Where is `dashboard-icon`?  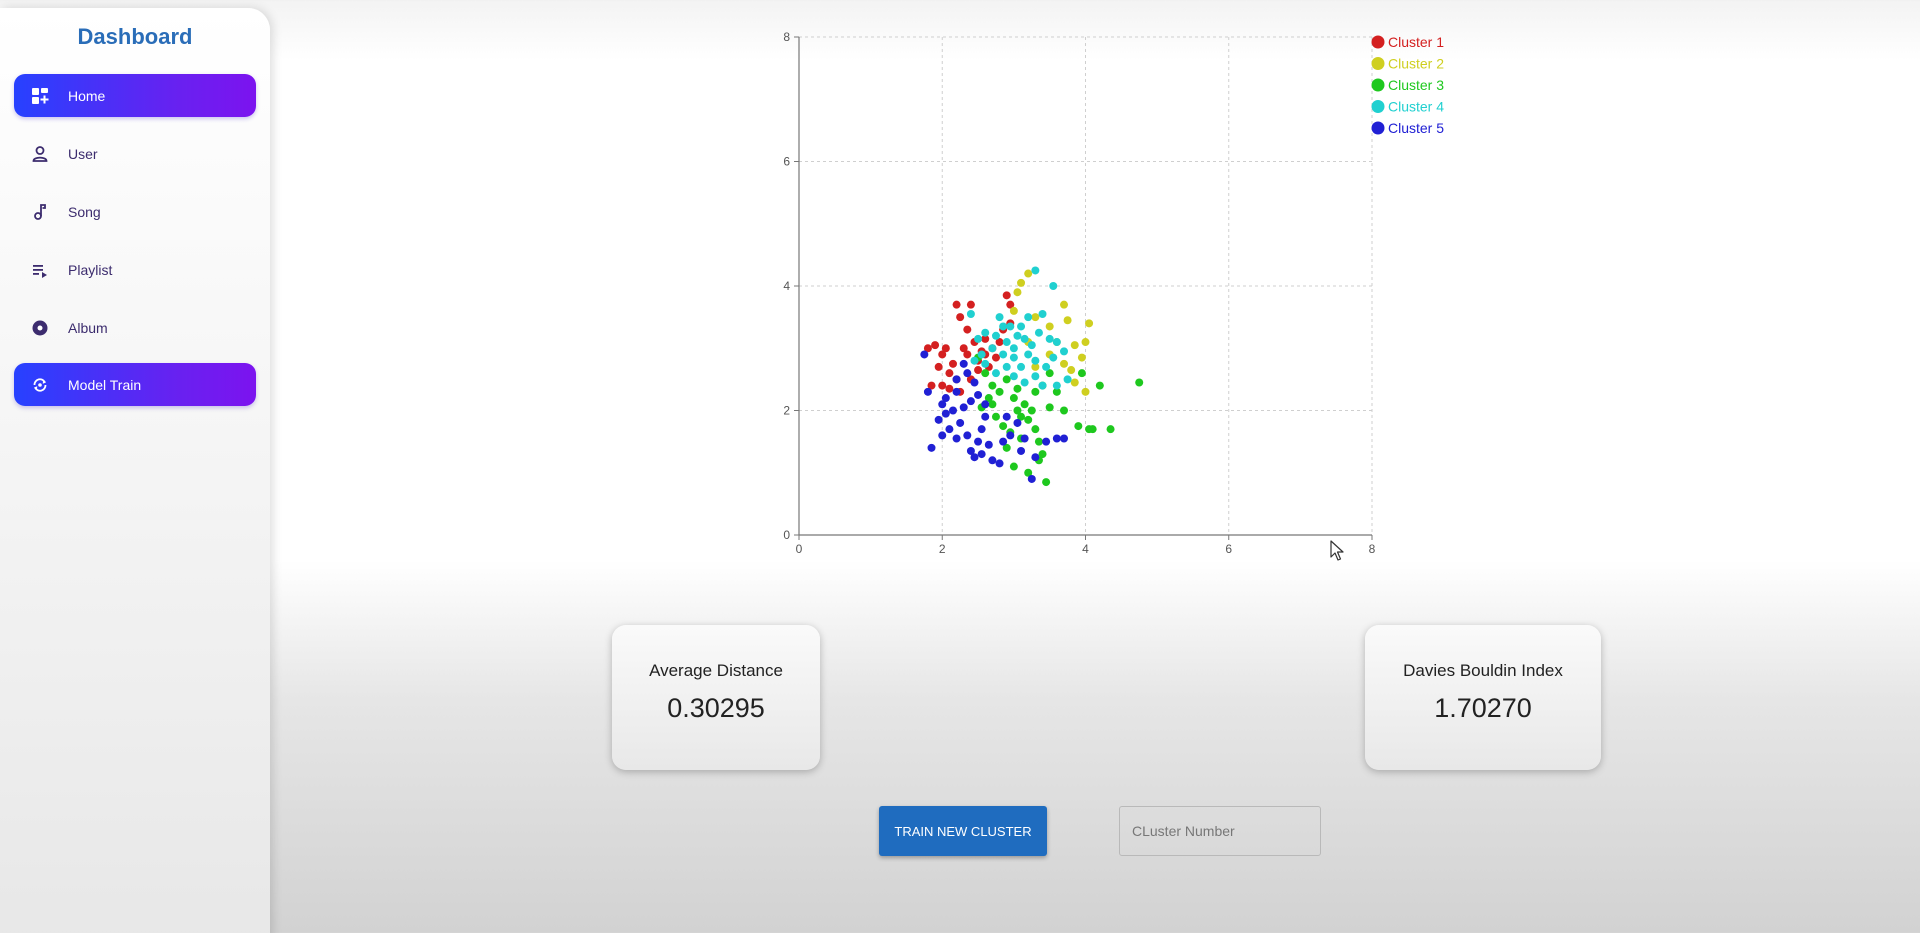
dashboard-icon is located at coordinates (40, 96).